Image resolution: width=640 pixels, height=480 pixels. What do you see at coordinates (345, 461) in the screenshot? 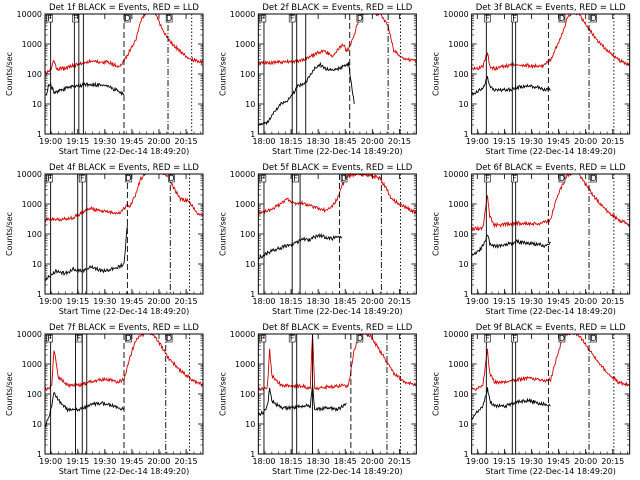
I see `x-tick-label: 18:45` at bounding box center [345, 461].